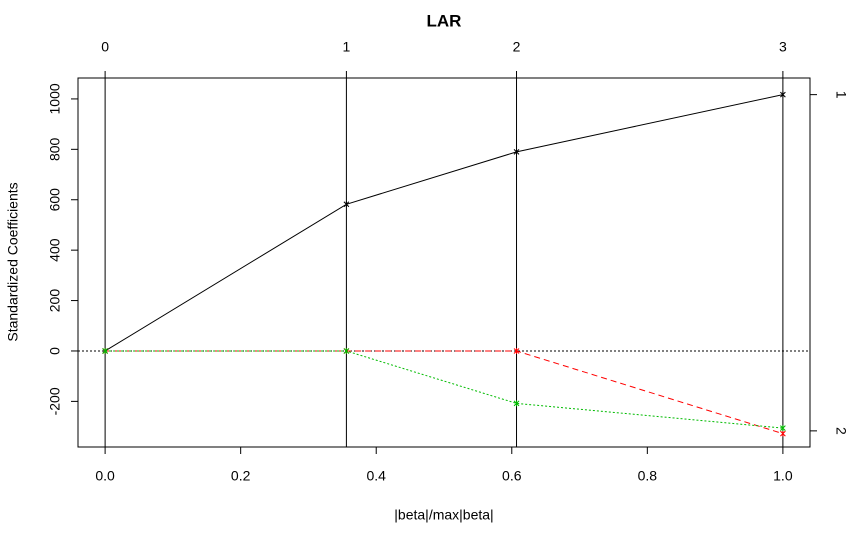  What do you see at coordinates (55, 401) in the screenshot?
I see `y-tick-label: -200` at bounding box center [55, 401].